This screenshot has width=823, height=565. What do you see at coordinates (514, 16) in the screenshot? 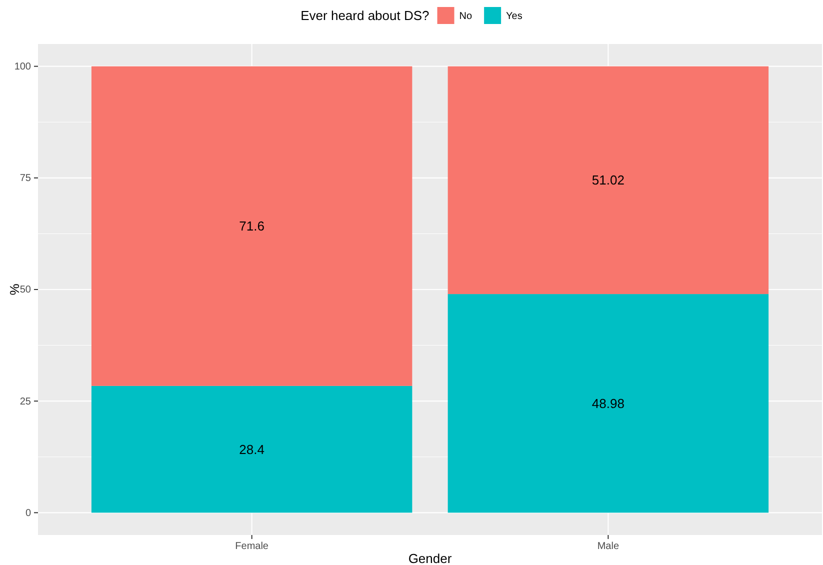
I see `legend-label: Yes` at bounding box center [514, 16].